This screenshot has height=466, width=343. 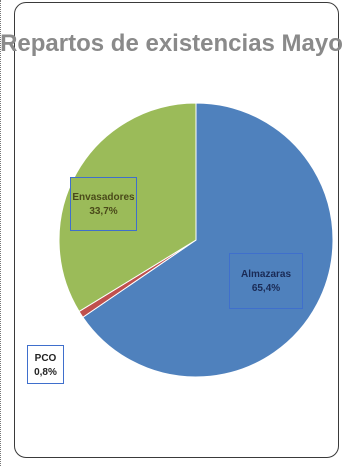 What do you see at coordinates (45, 358) in the screenshot?
I see `pco-label-text: PCO` at bounding box center [45, 358].